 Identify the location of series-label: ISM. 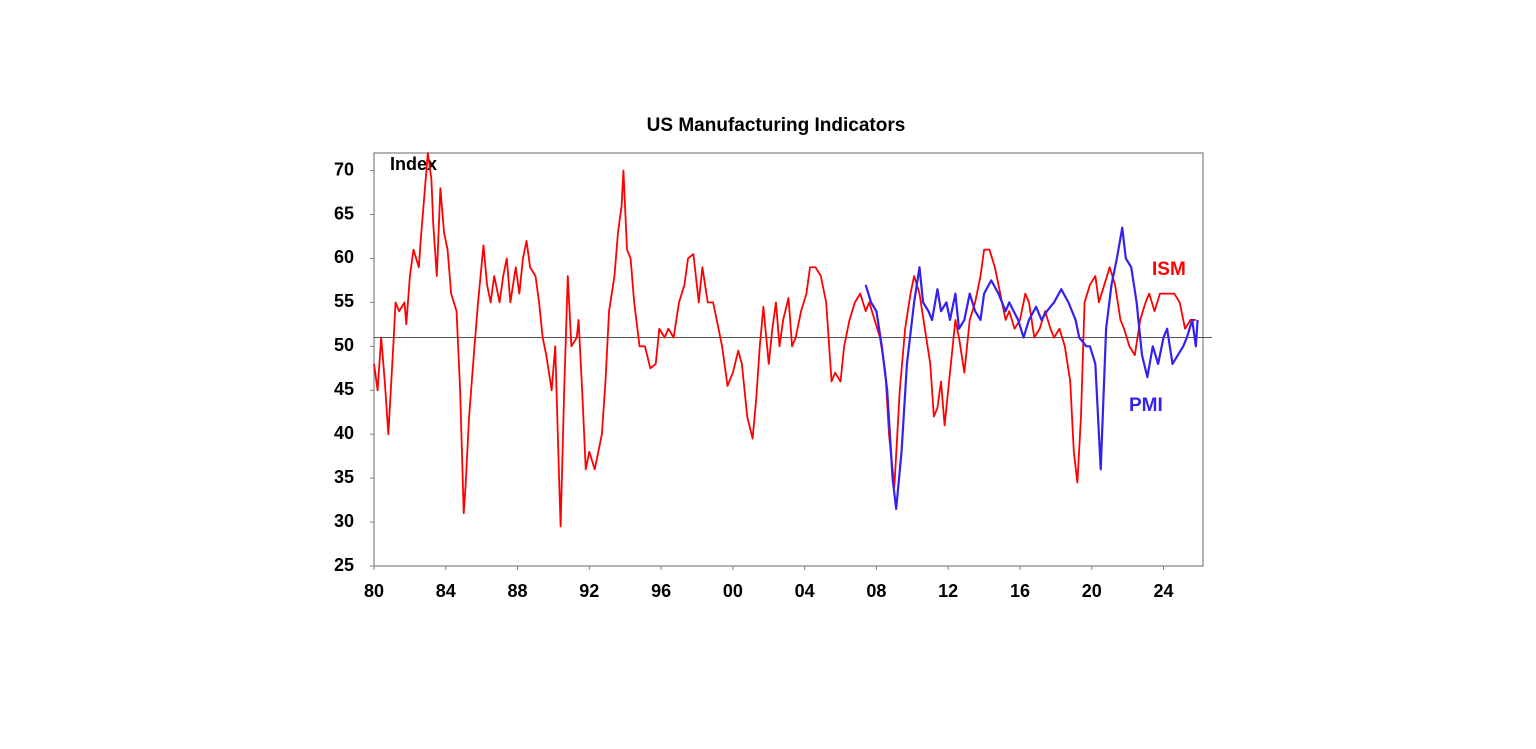
(1169, 269).